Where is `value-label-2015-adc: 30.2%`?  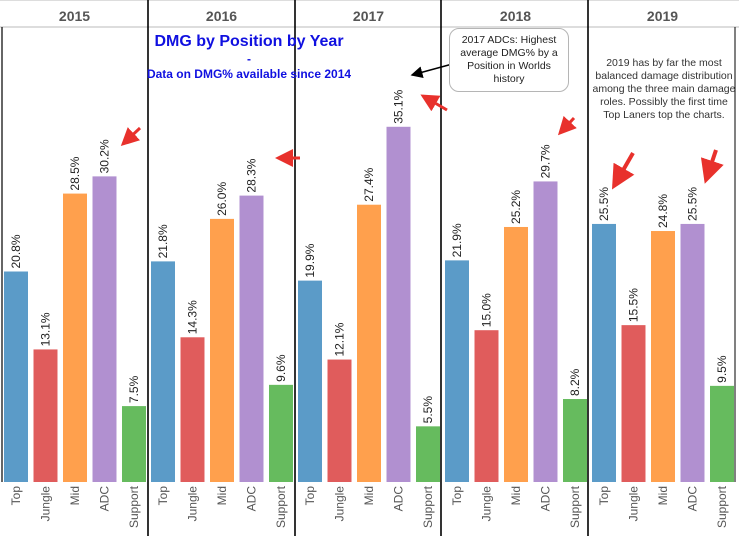 value-label-2015-adc: 30.2% is located at coordinates (105, 156).